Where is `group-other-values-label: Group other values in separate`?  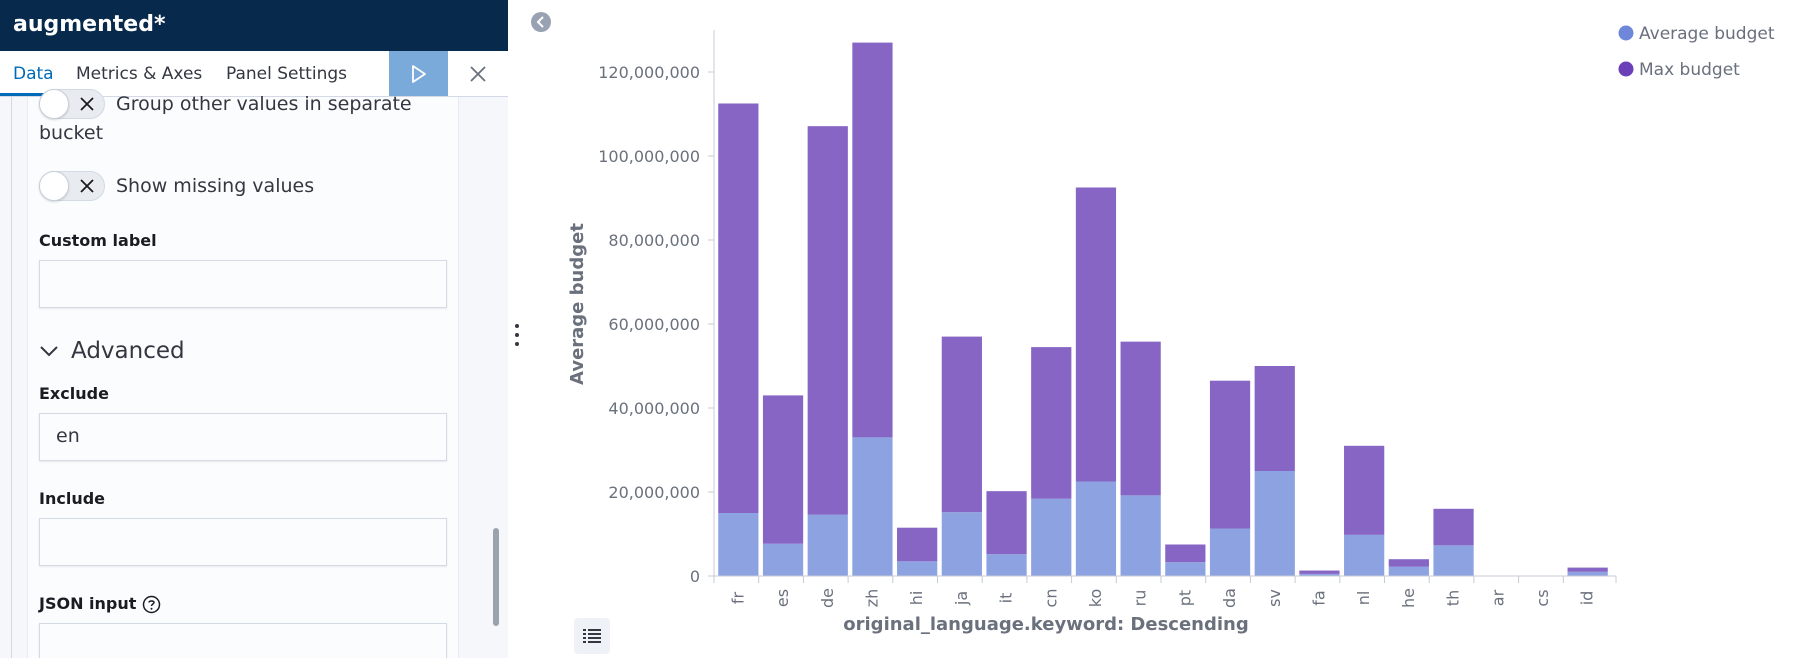 group-other-values-label: Group other values in separate is located at coordinates (264, 104).